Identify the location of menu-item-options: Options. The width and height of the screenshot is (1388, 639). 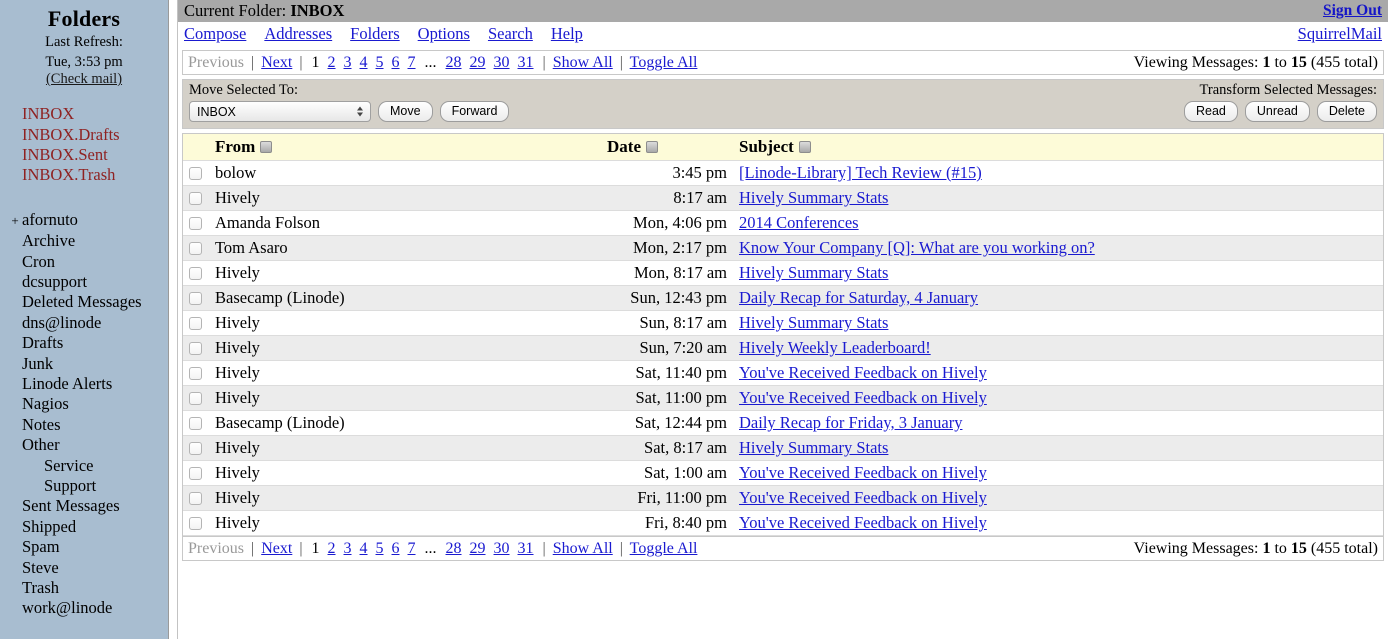
(443, 33).